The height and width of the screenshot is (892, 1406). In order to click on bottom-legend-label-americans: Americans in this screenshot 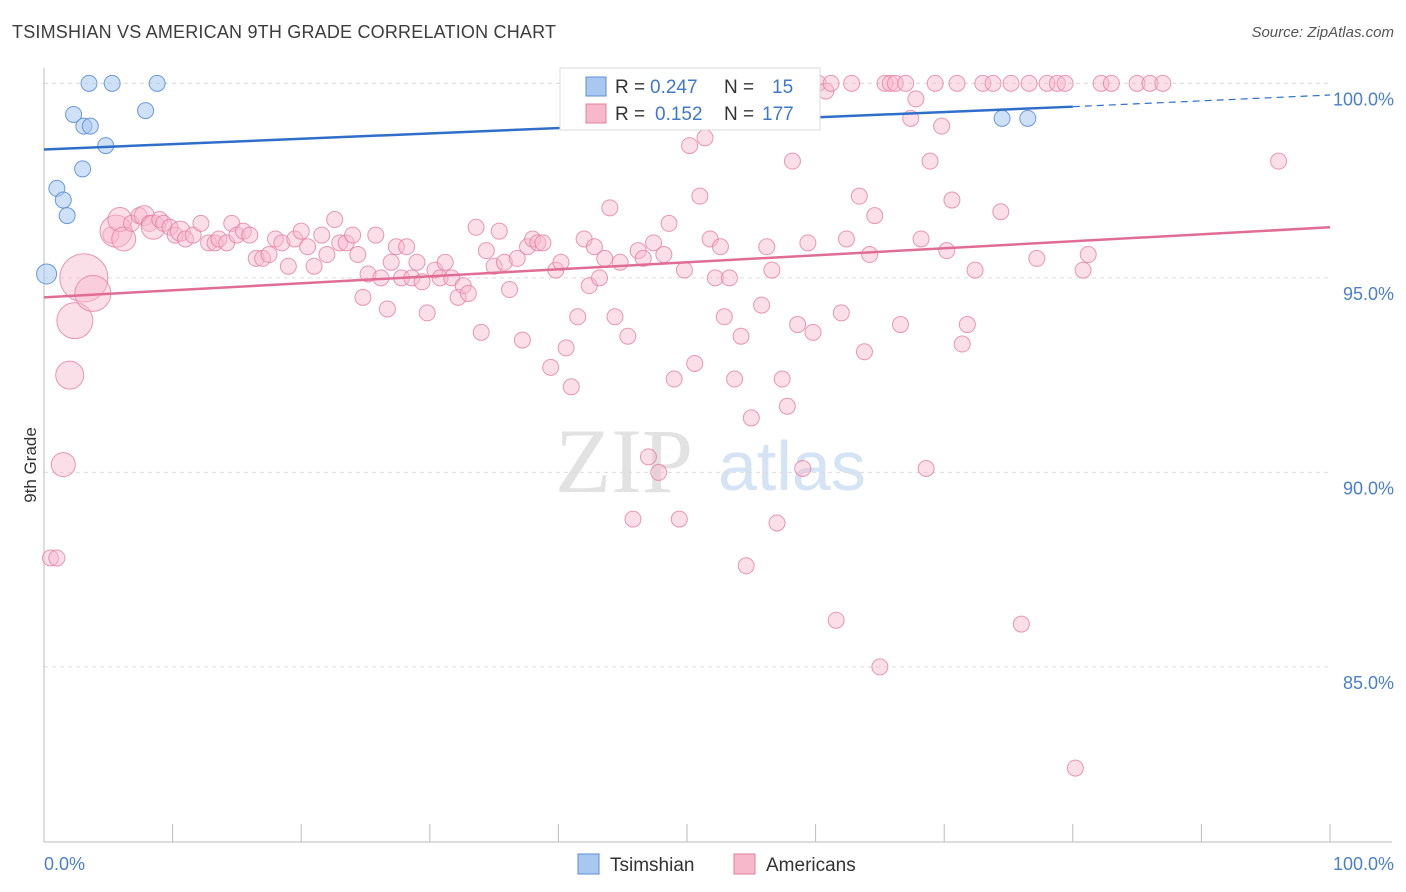, I will do `click(811, 865)`.